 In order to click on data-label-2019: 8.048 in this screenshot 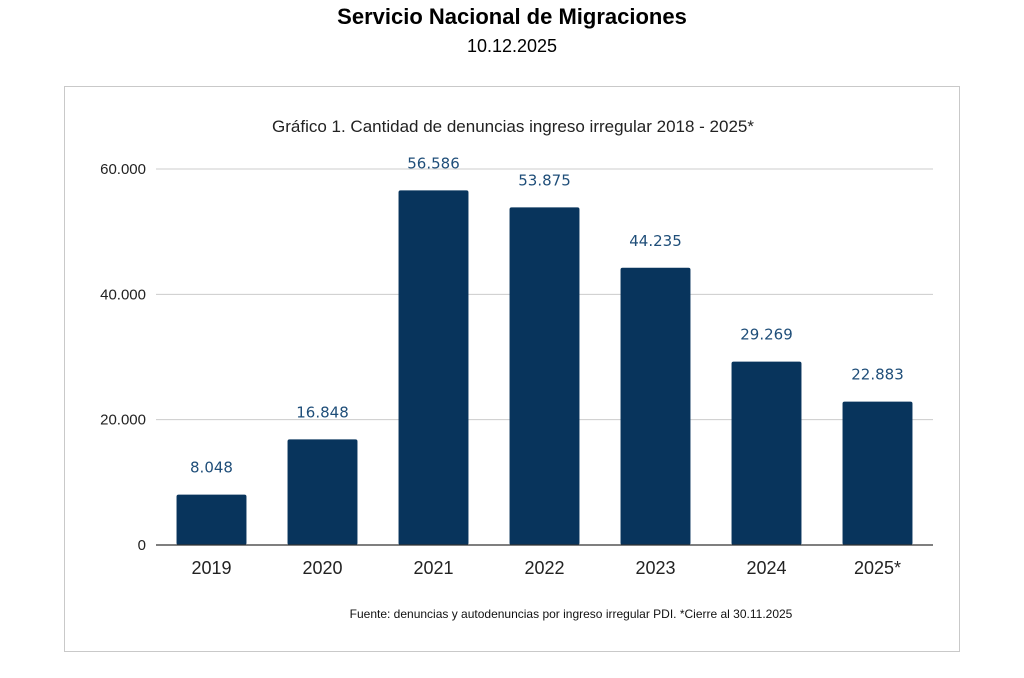, I will do `click(211, 468)`.